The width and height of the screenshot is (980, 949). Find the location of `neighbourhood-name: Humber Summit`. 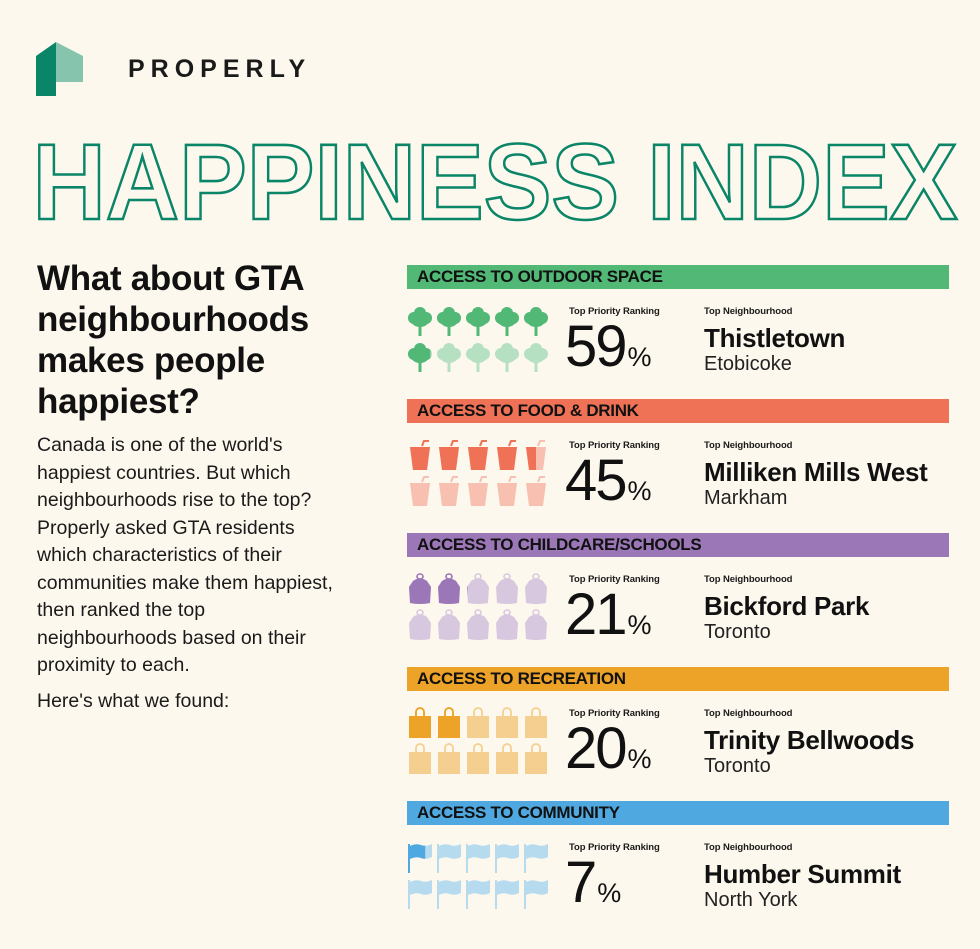

neighbourhood-name: Humber Summit is located at coordinates (802, 874).